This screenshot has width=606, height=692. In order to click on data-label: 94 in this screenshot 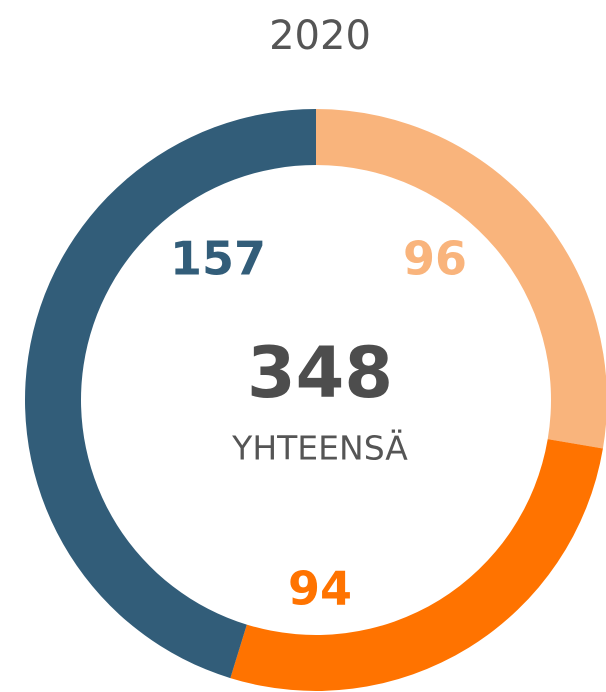, I will do `click(320, 589)`.